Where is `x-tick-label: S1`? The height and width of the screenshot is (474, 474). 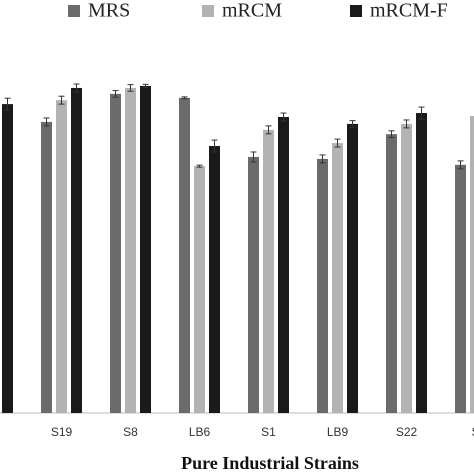 x-tick-label: S1 is located at coordinates (268, 432).